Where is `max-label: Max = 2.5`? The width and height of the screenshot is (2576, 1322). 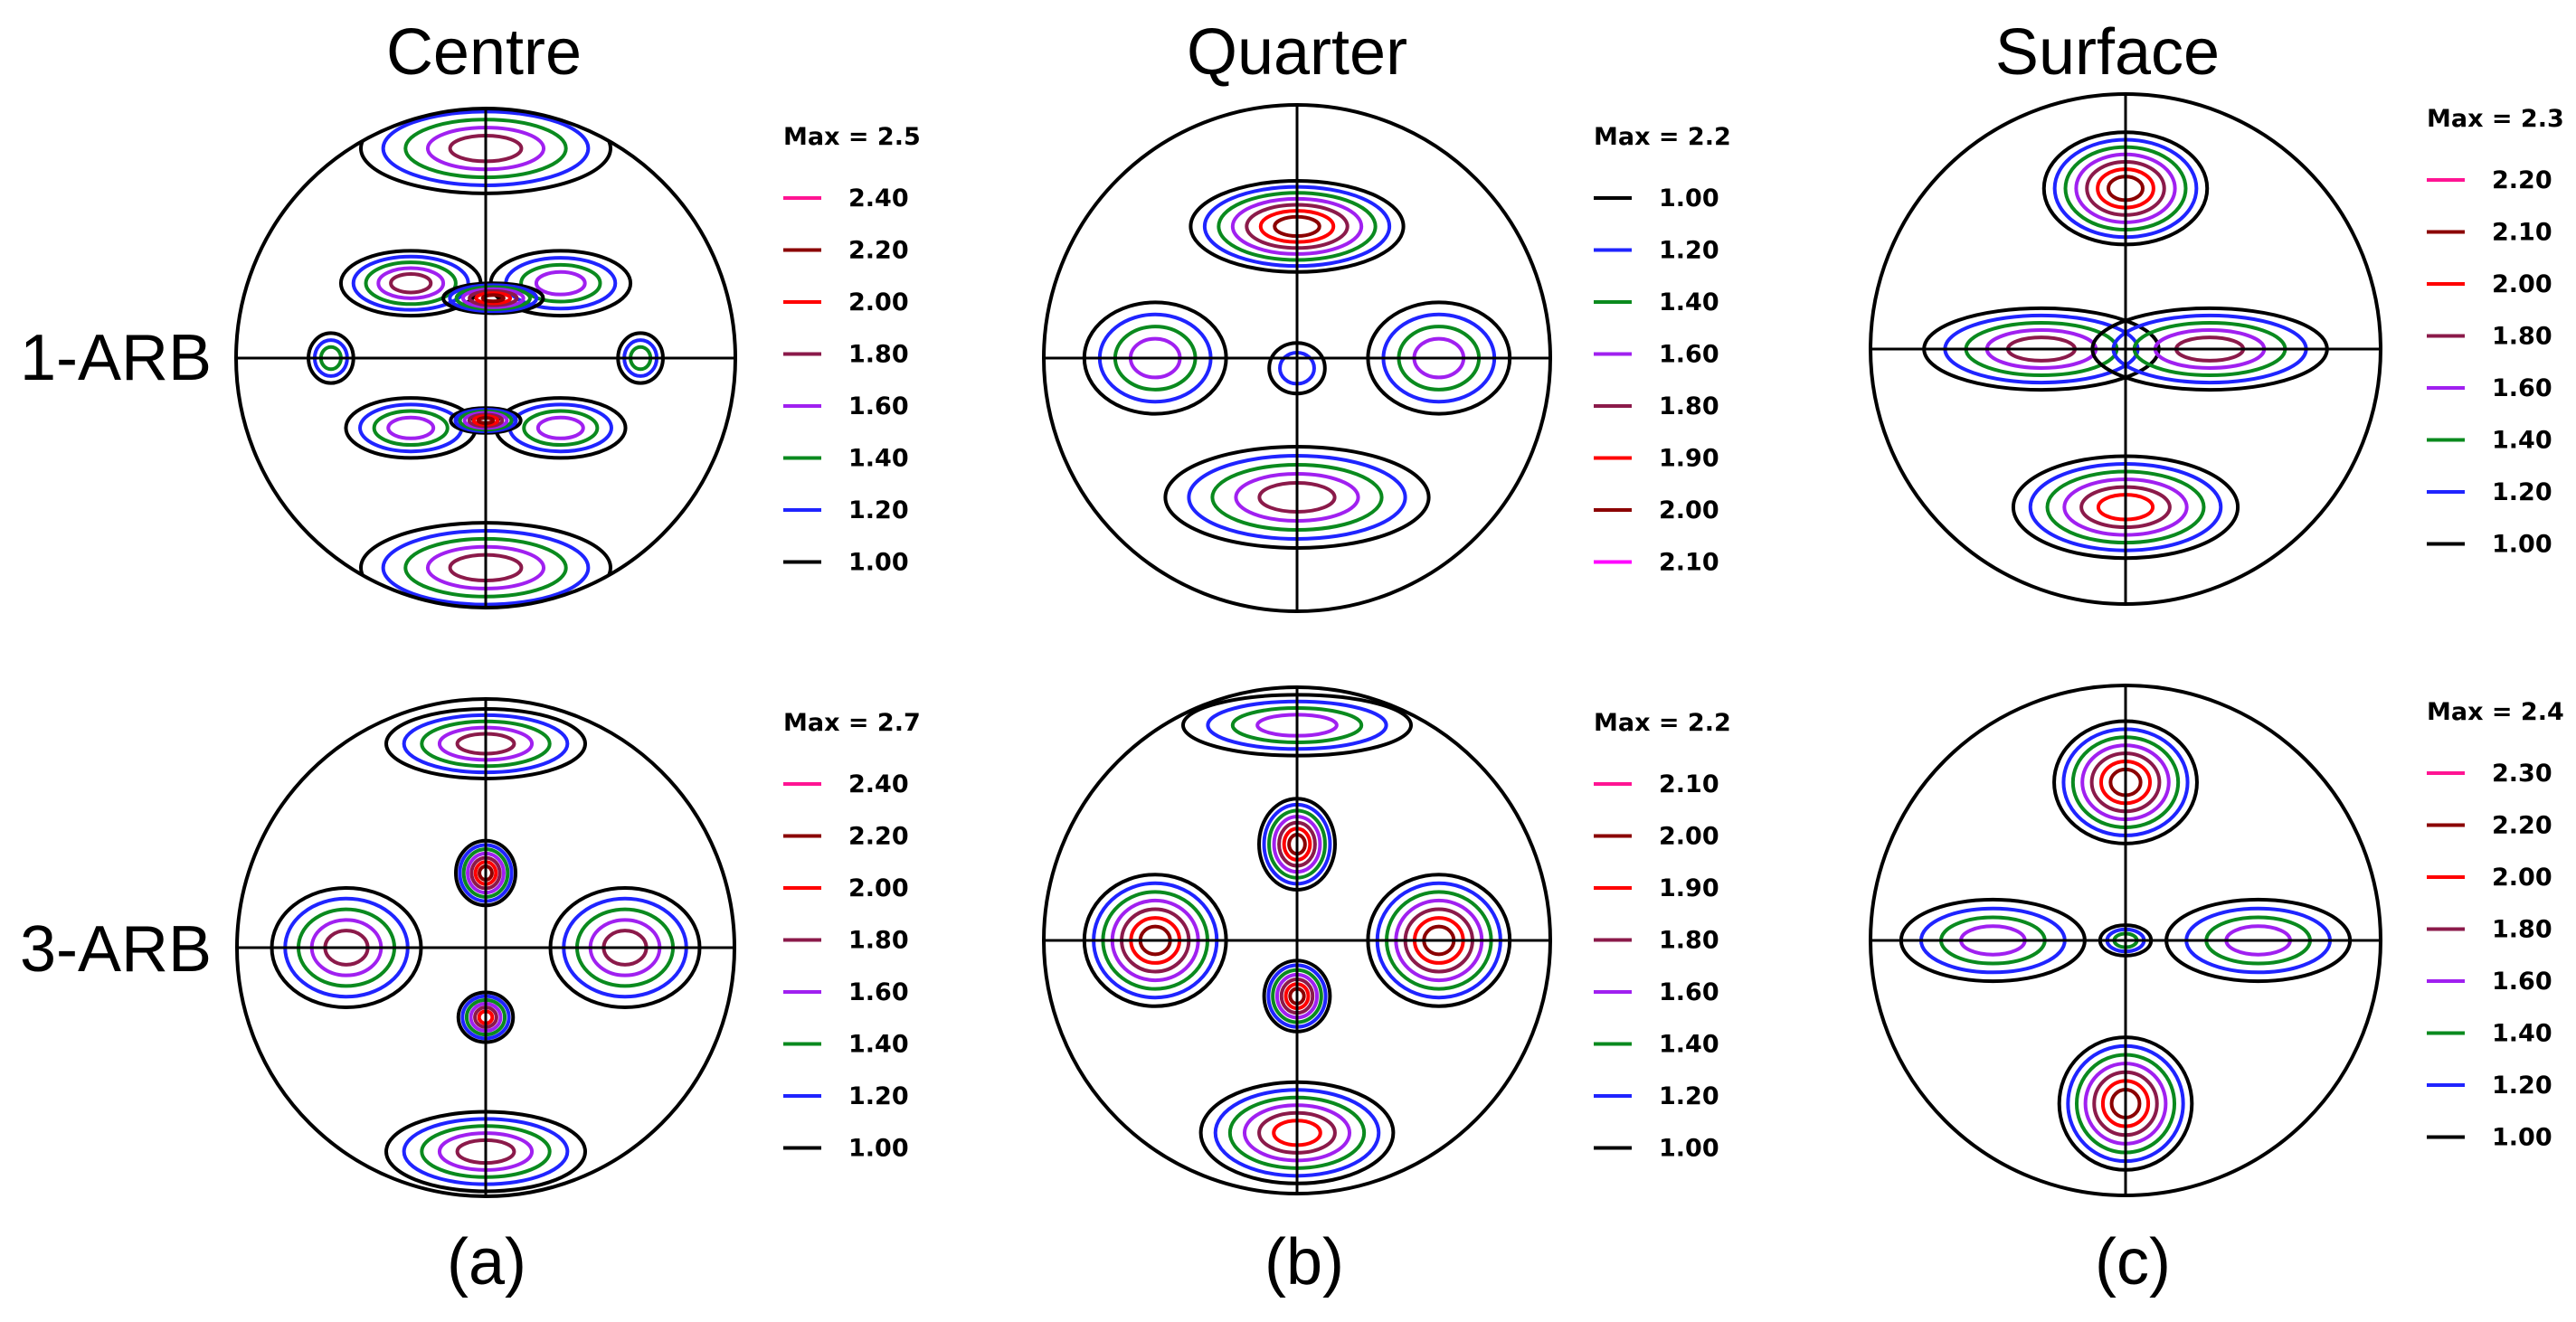
max-label: Max = 2.5 is located at coordinates (852, 137).